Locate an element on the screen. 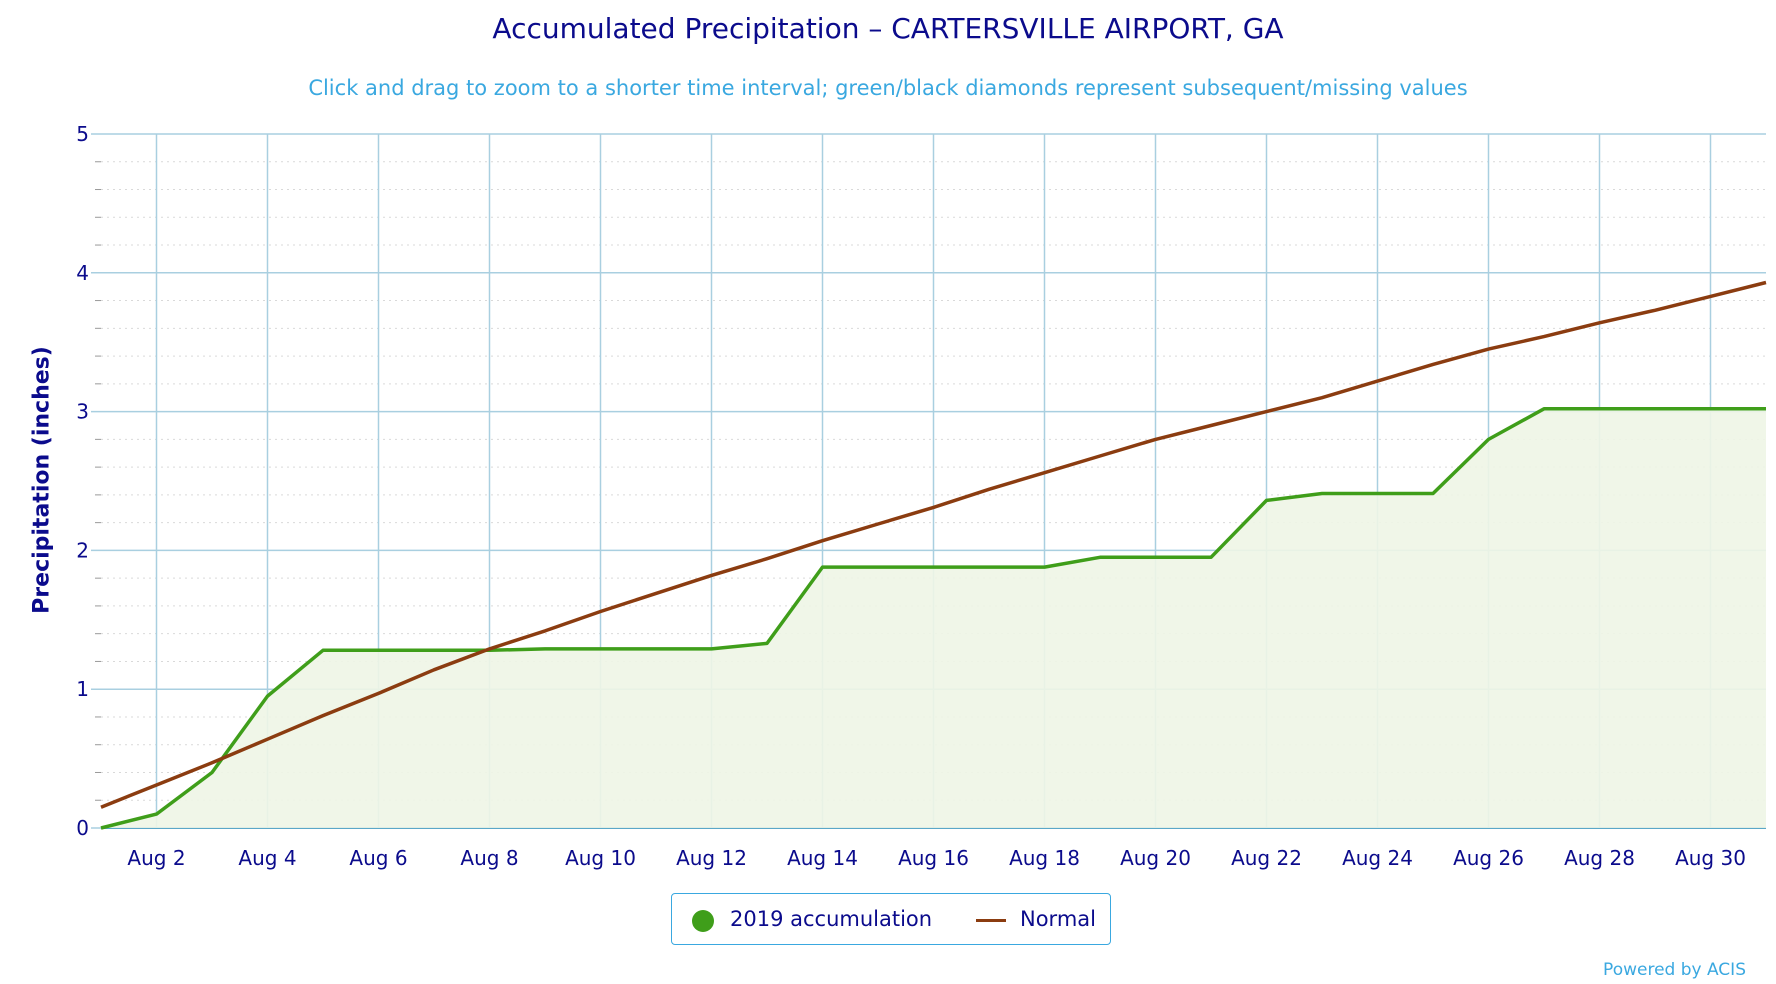 The width and height of the screenshot is (1776, 984). x-tick-label: Aug 14 is located at coordinates (822, 858).